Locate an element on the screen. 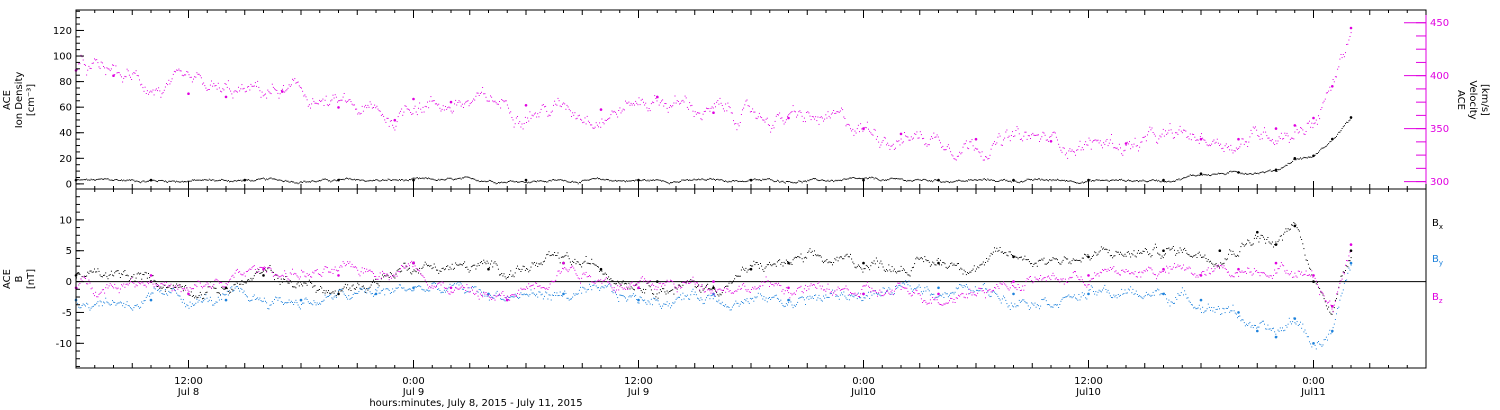 Image resolution: width=1500 pixels, height=410 pixels. density-point is located at coordinates (526, 180).